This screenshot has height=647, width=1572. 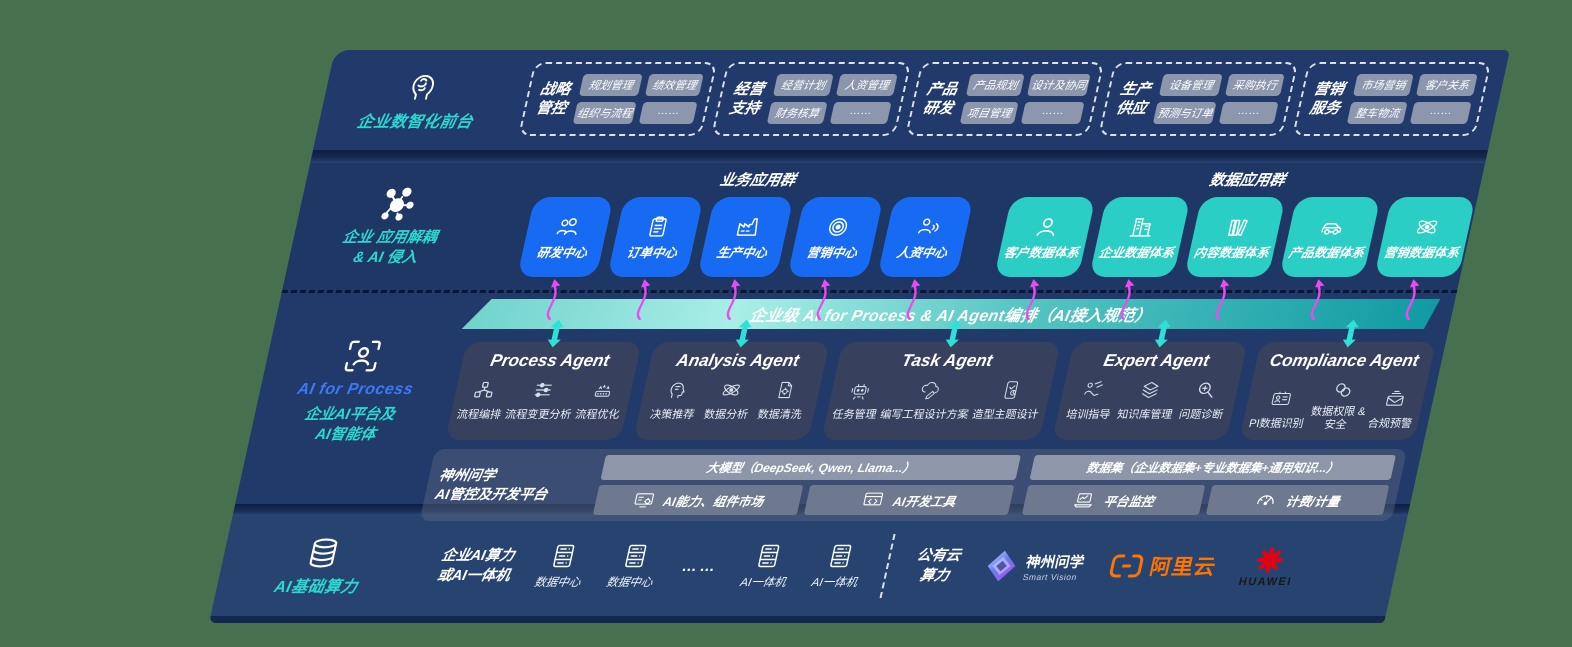 I want to click on agent-item: 合规预警, so click(x=1392, y=409).